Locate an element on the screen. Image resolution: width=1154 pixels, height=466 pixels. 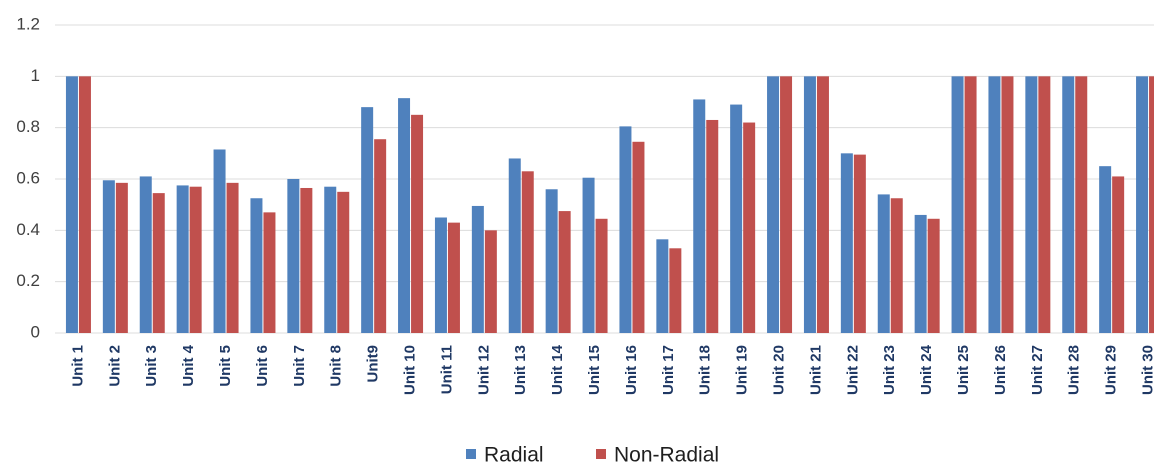
x-tick-label: Unit 4 is located at coordinates (188, 365).